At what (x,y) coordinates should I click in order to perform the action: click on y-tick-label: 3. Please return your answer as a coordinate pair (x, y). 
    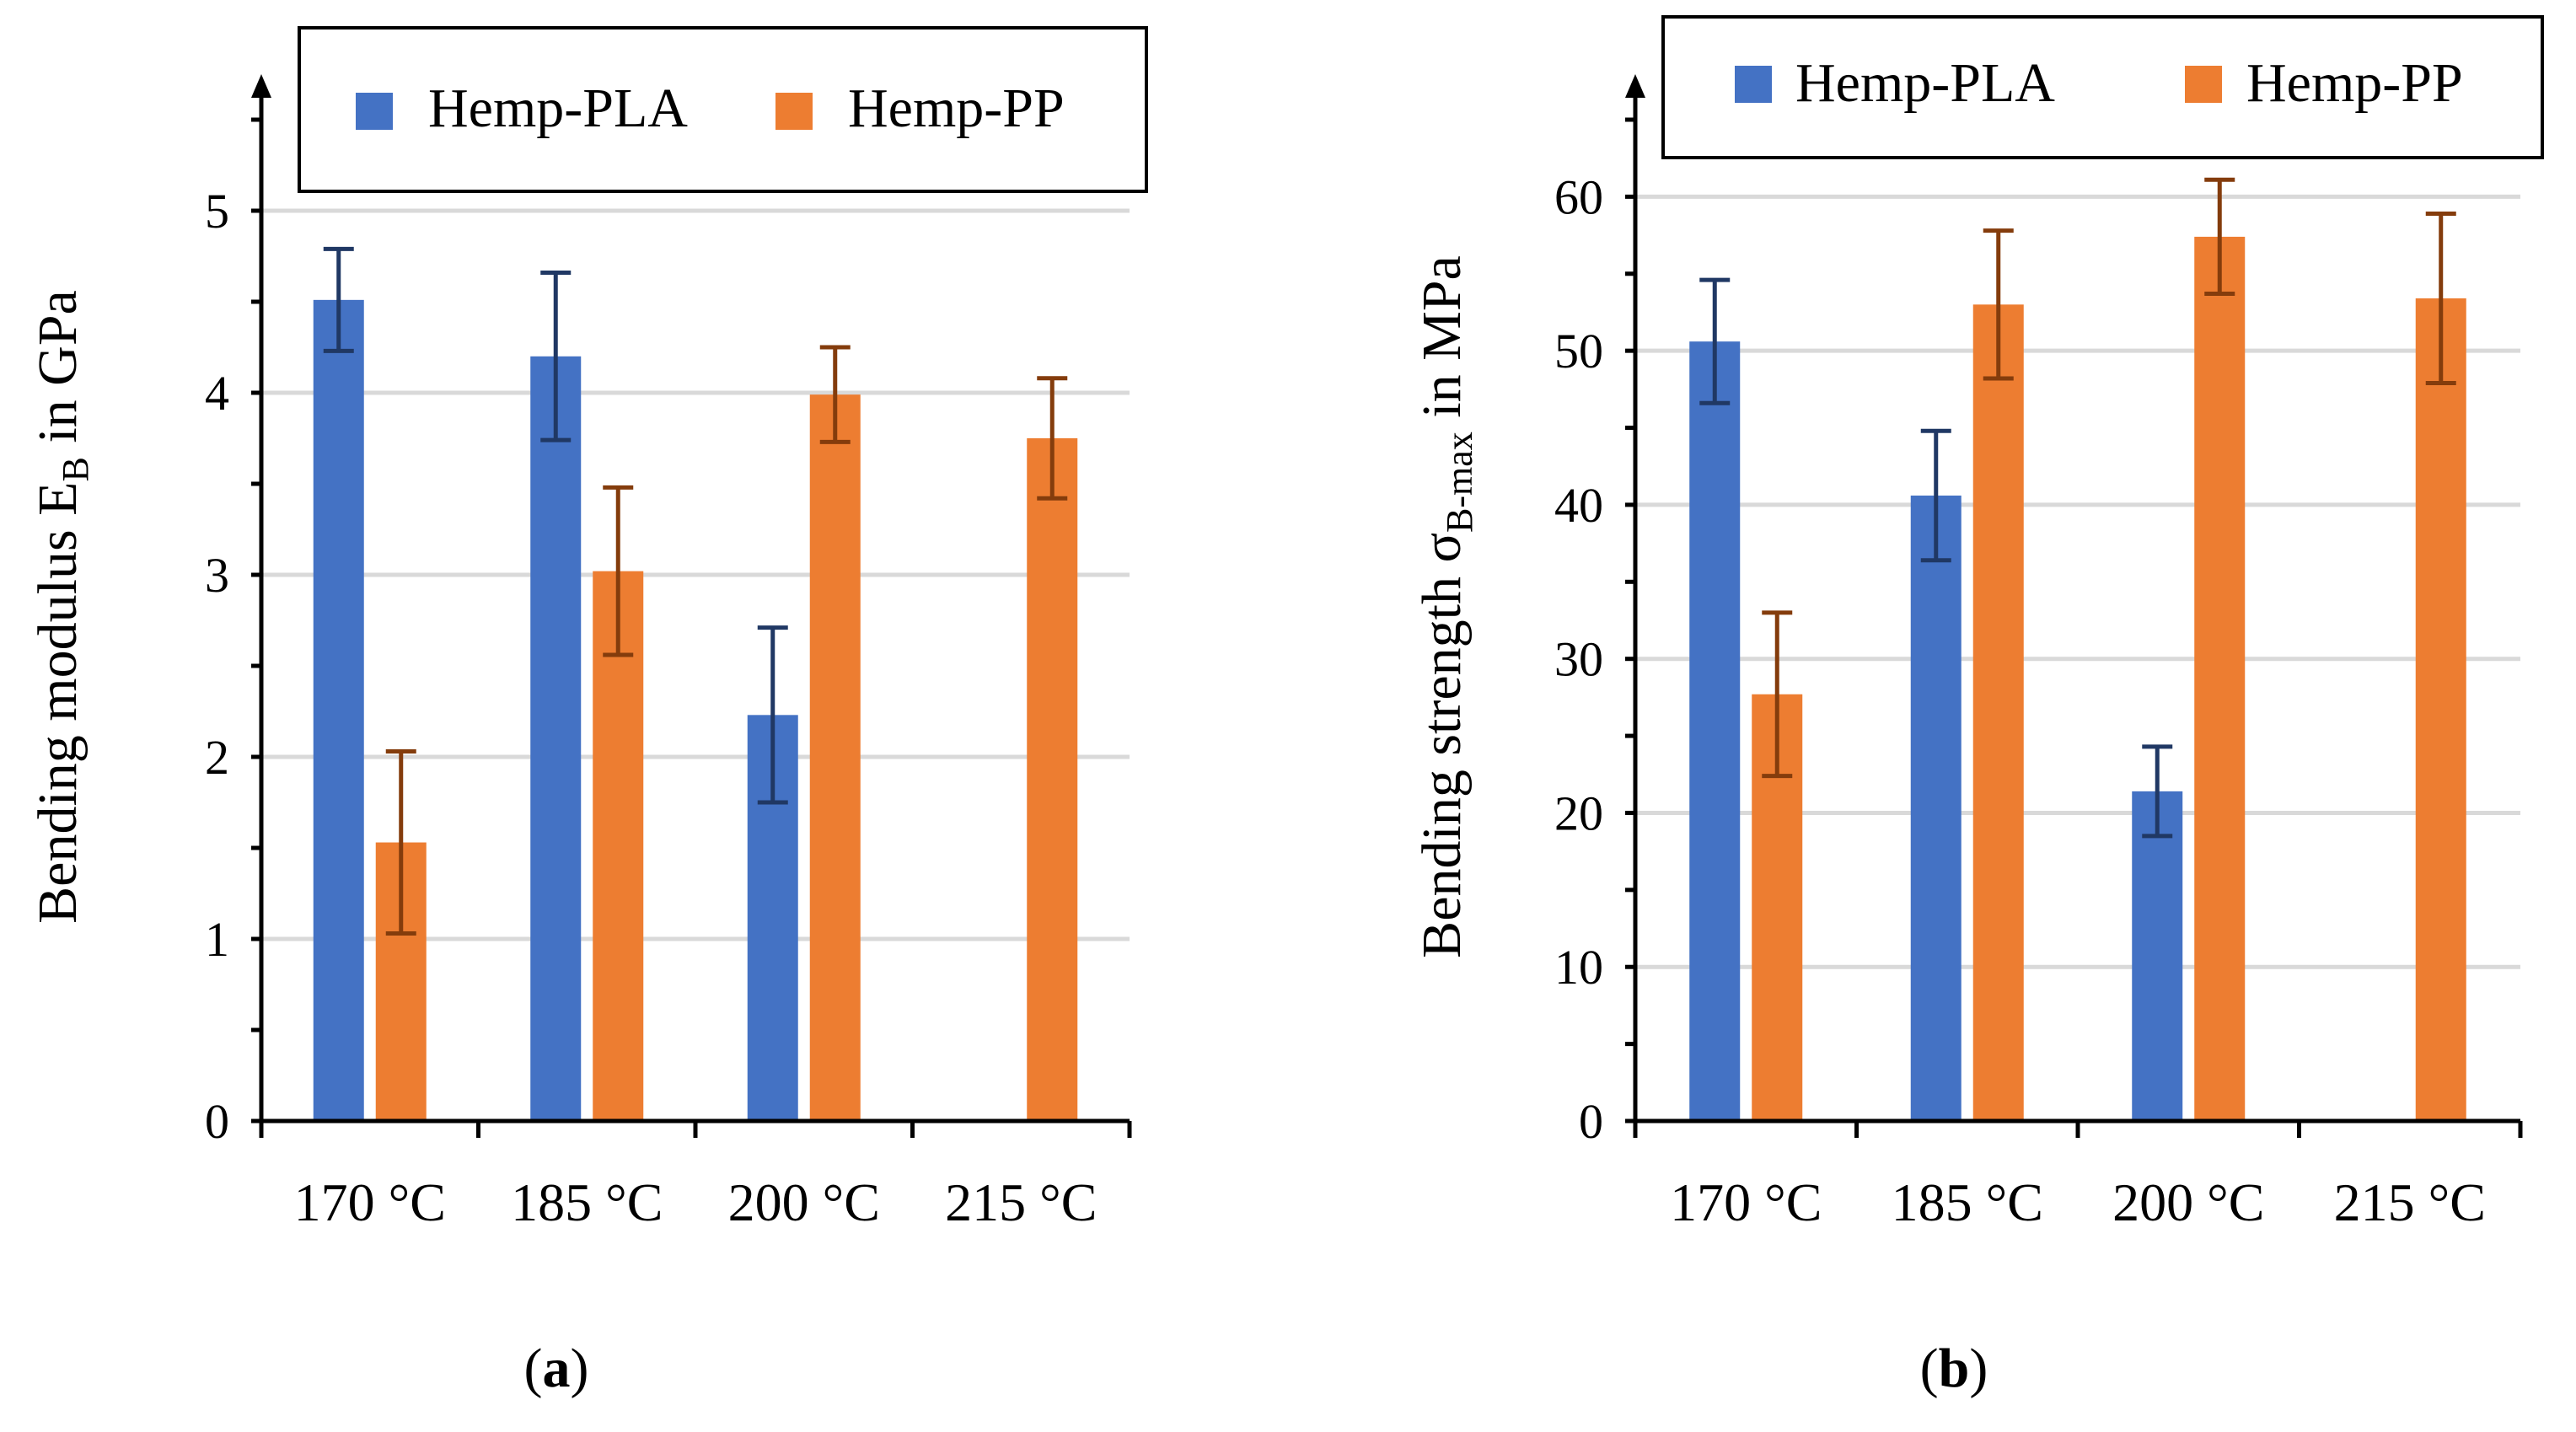
    Looking at the image, I should click on (217, 576).